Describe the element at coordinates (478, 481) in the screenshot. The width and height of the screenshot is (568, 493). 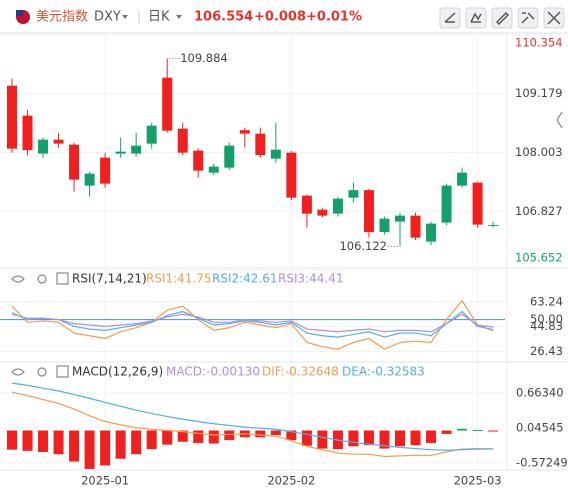
I see `x-tick-label: 2025-03` at that location.